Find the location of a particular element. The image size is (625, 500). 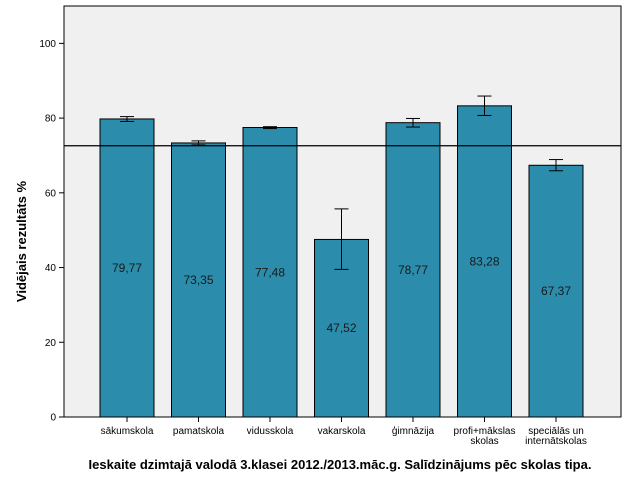

x-tick-label: sākumskola is located at coordinates (127, 431).